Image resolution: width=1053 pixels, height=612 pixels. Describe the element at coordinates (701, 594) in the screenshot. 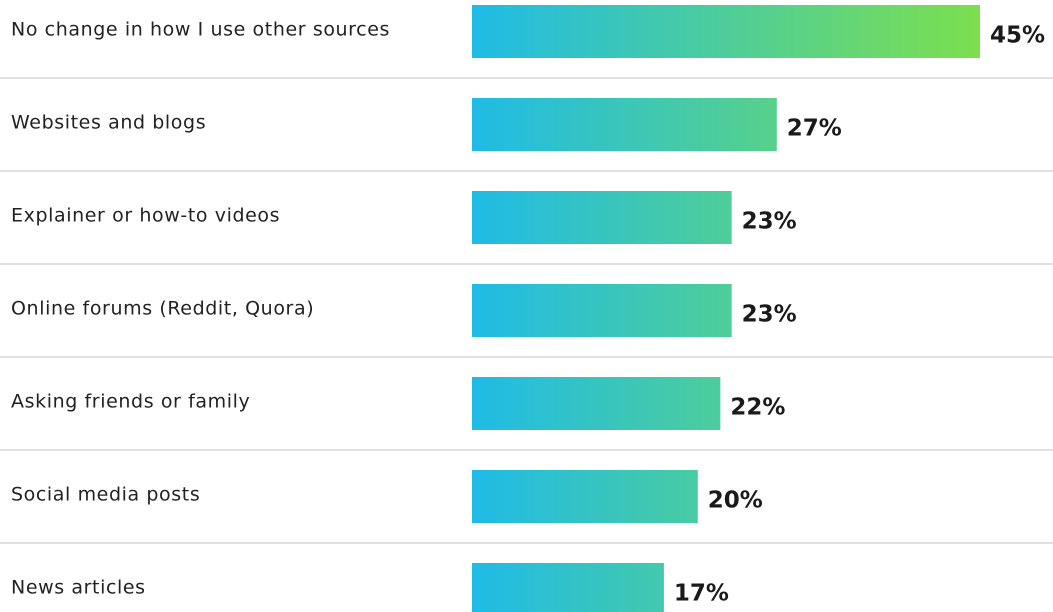

I see `value-label: 17%` at that location.